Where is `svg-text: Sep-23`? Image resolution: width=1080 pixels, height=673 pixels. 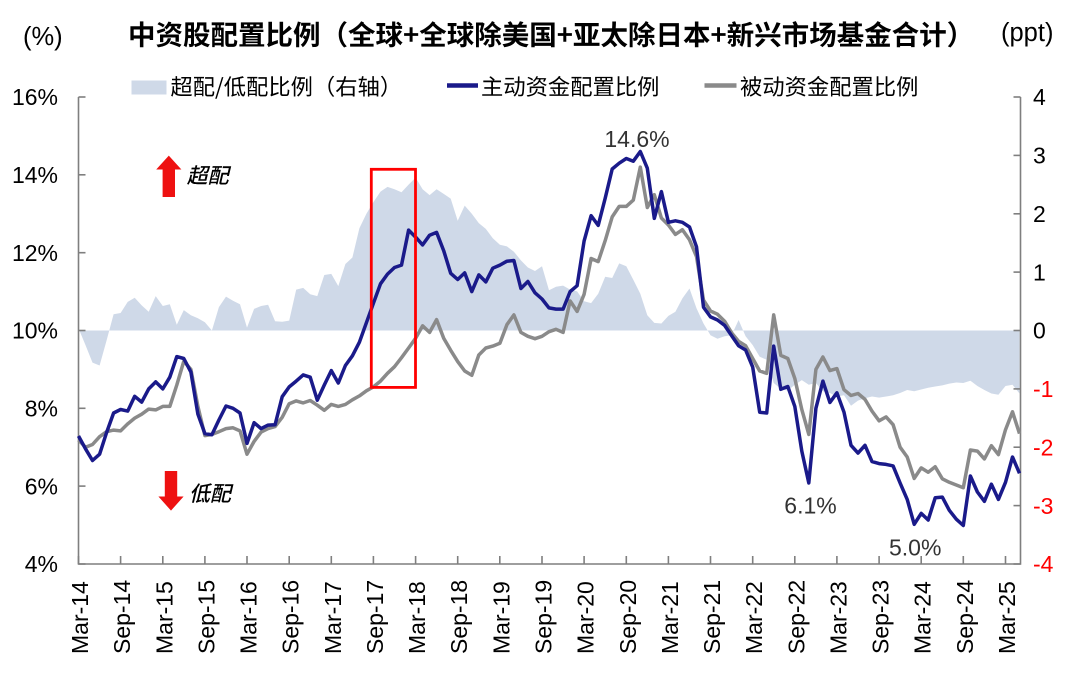
svg-text: Sep-23 is located at coordinates (881, 617).